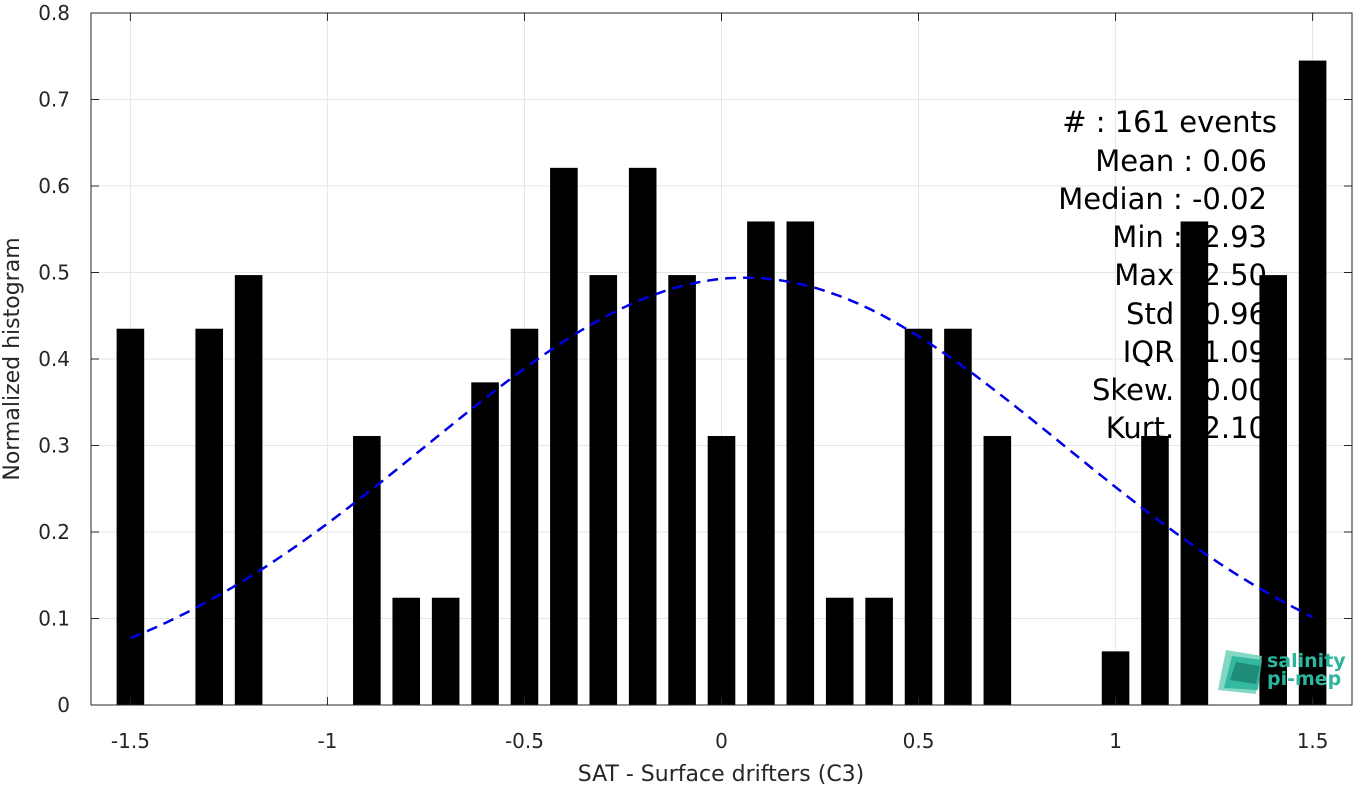 This screenshot has width=1367, height=785. What do you see at coordinates (327, 741) in the screenshot?
I see `x-tick-label: -1` at bounding box center [327, 741].